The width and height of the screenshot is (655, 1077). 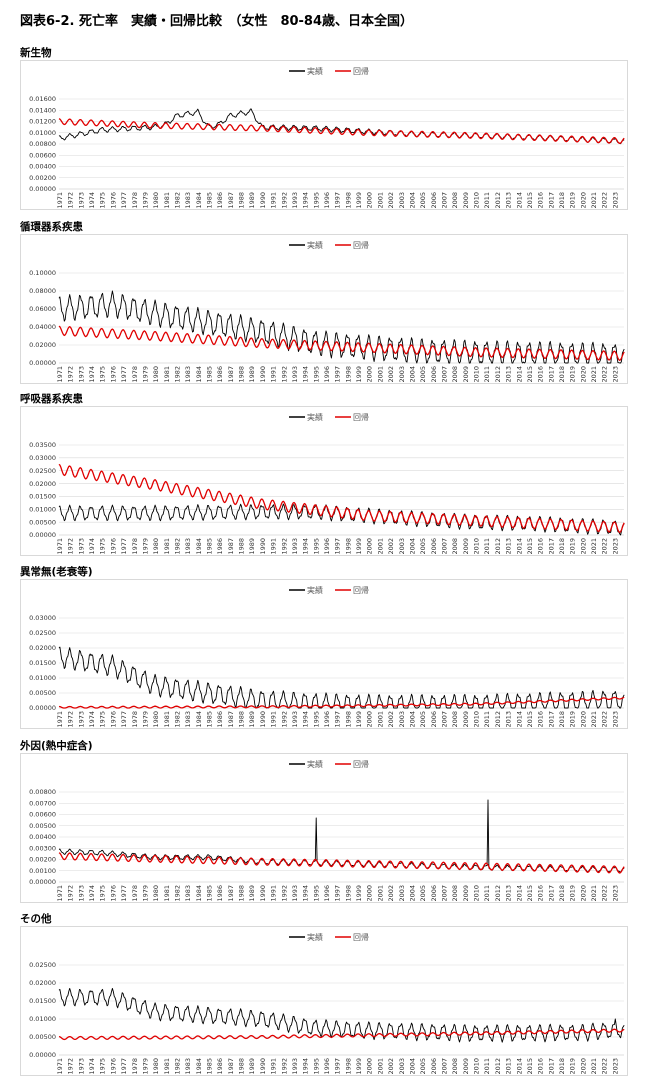 I want to click on y-tick-label: 0.01500, so click(x=42, y=1001).